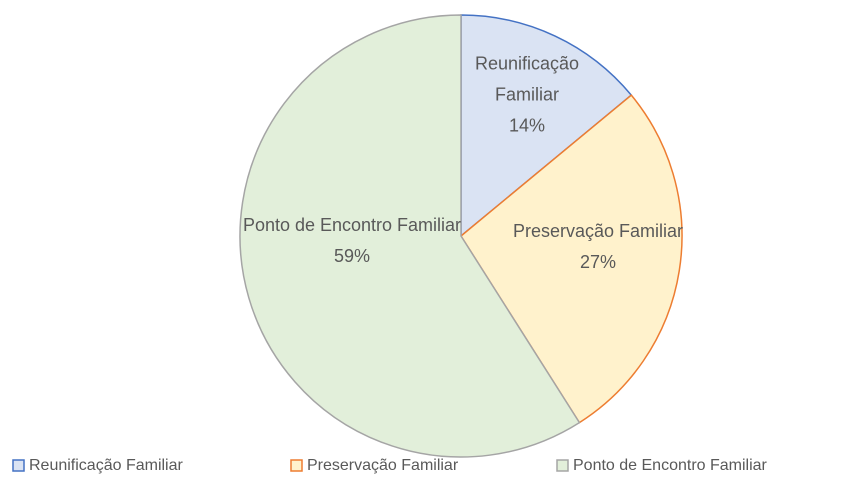 Image resolution: width=841 pixels, height=477 pixels. What do you see at coordinates (598, 262) in the screenshot?
I see `slice-value: 27%` at bounding box center [598, 262].